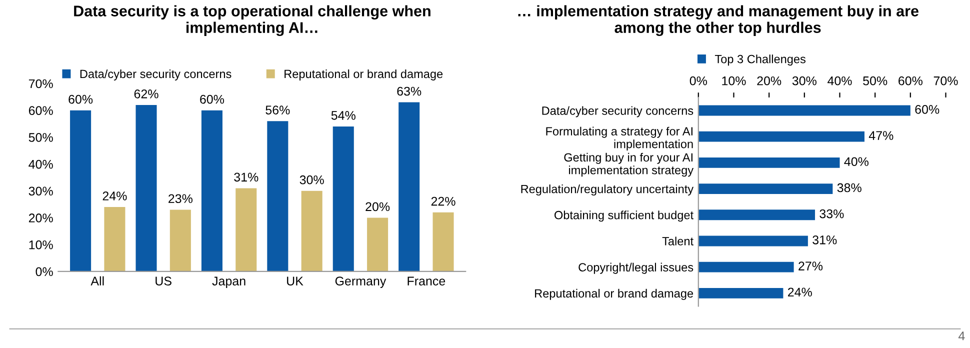  Describe the element at coordinates (427, 281) in the screenshot. I see `x-tick-label: France` at that location.